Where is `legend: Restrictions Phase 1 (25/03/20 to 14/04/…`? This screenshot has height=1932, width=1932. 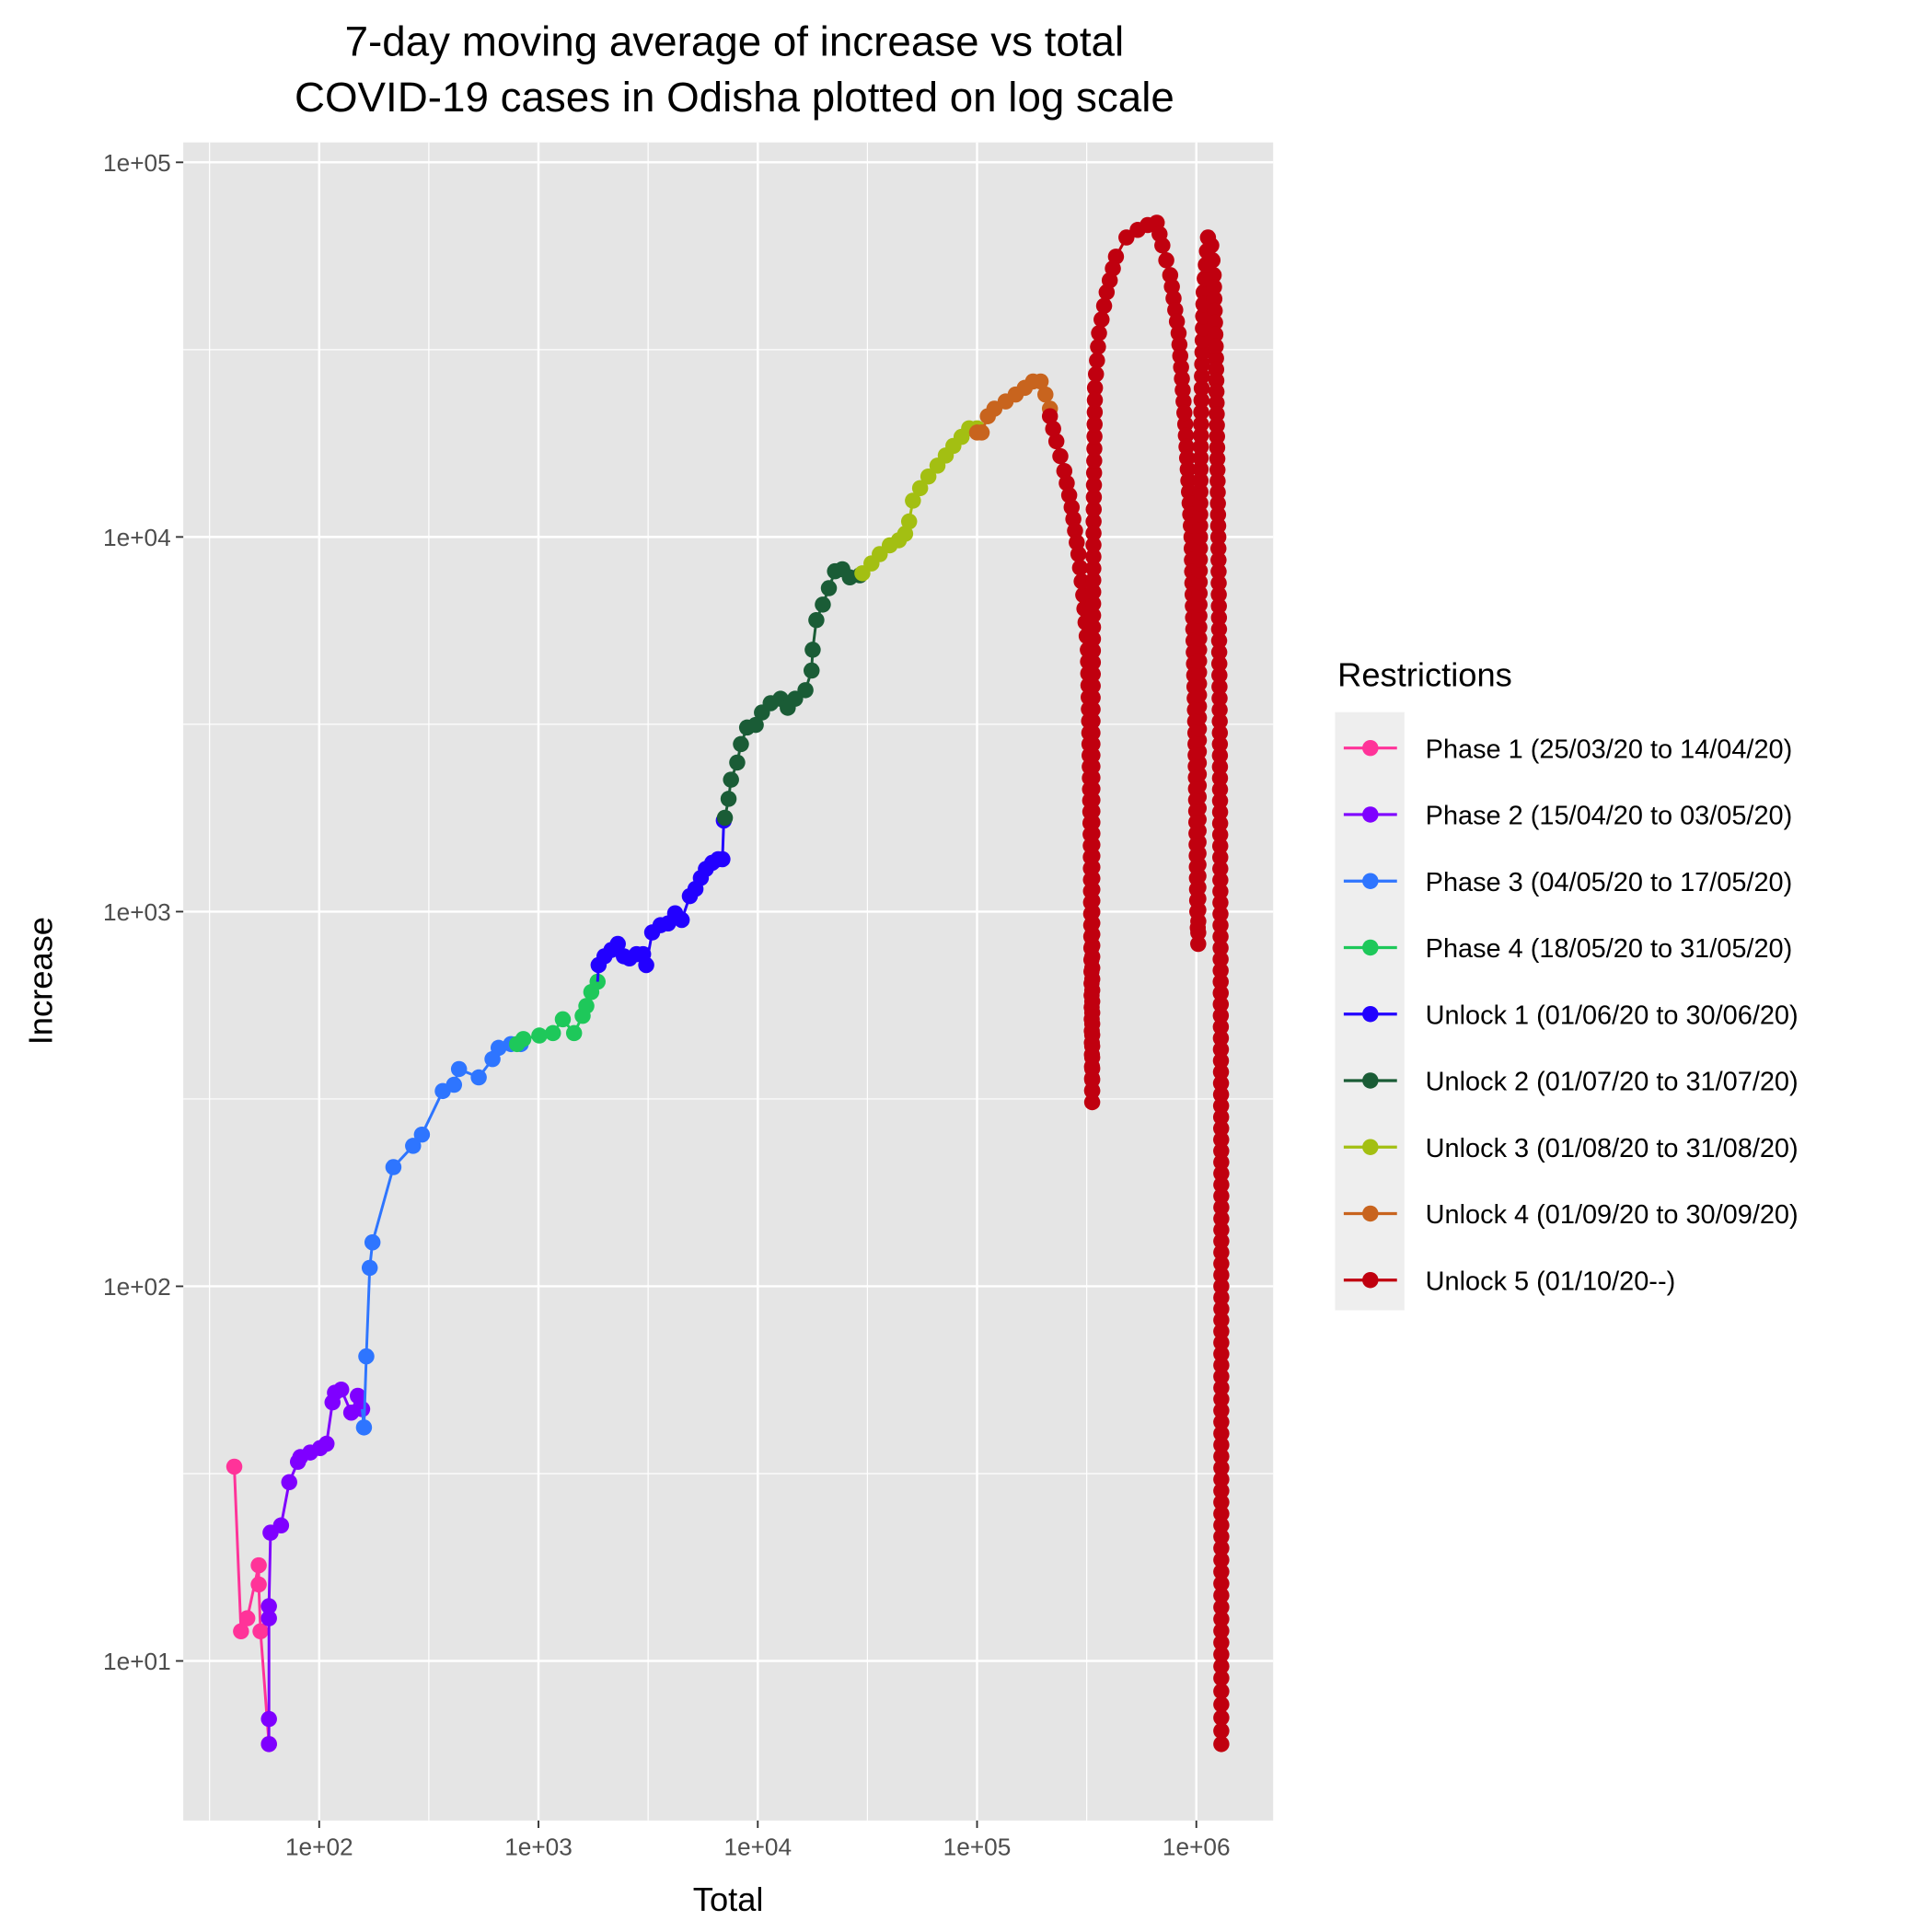 legend: Restrictions Phase 1 (25/03/20 to 14/04/… is located at coordinates (1567, 983).